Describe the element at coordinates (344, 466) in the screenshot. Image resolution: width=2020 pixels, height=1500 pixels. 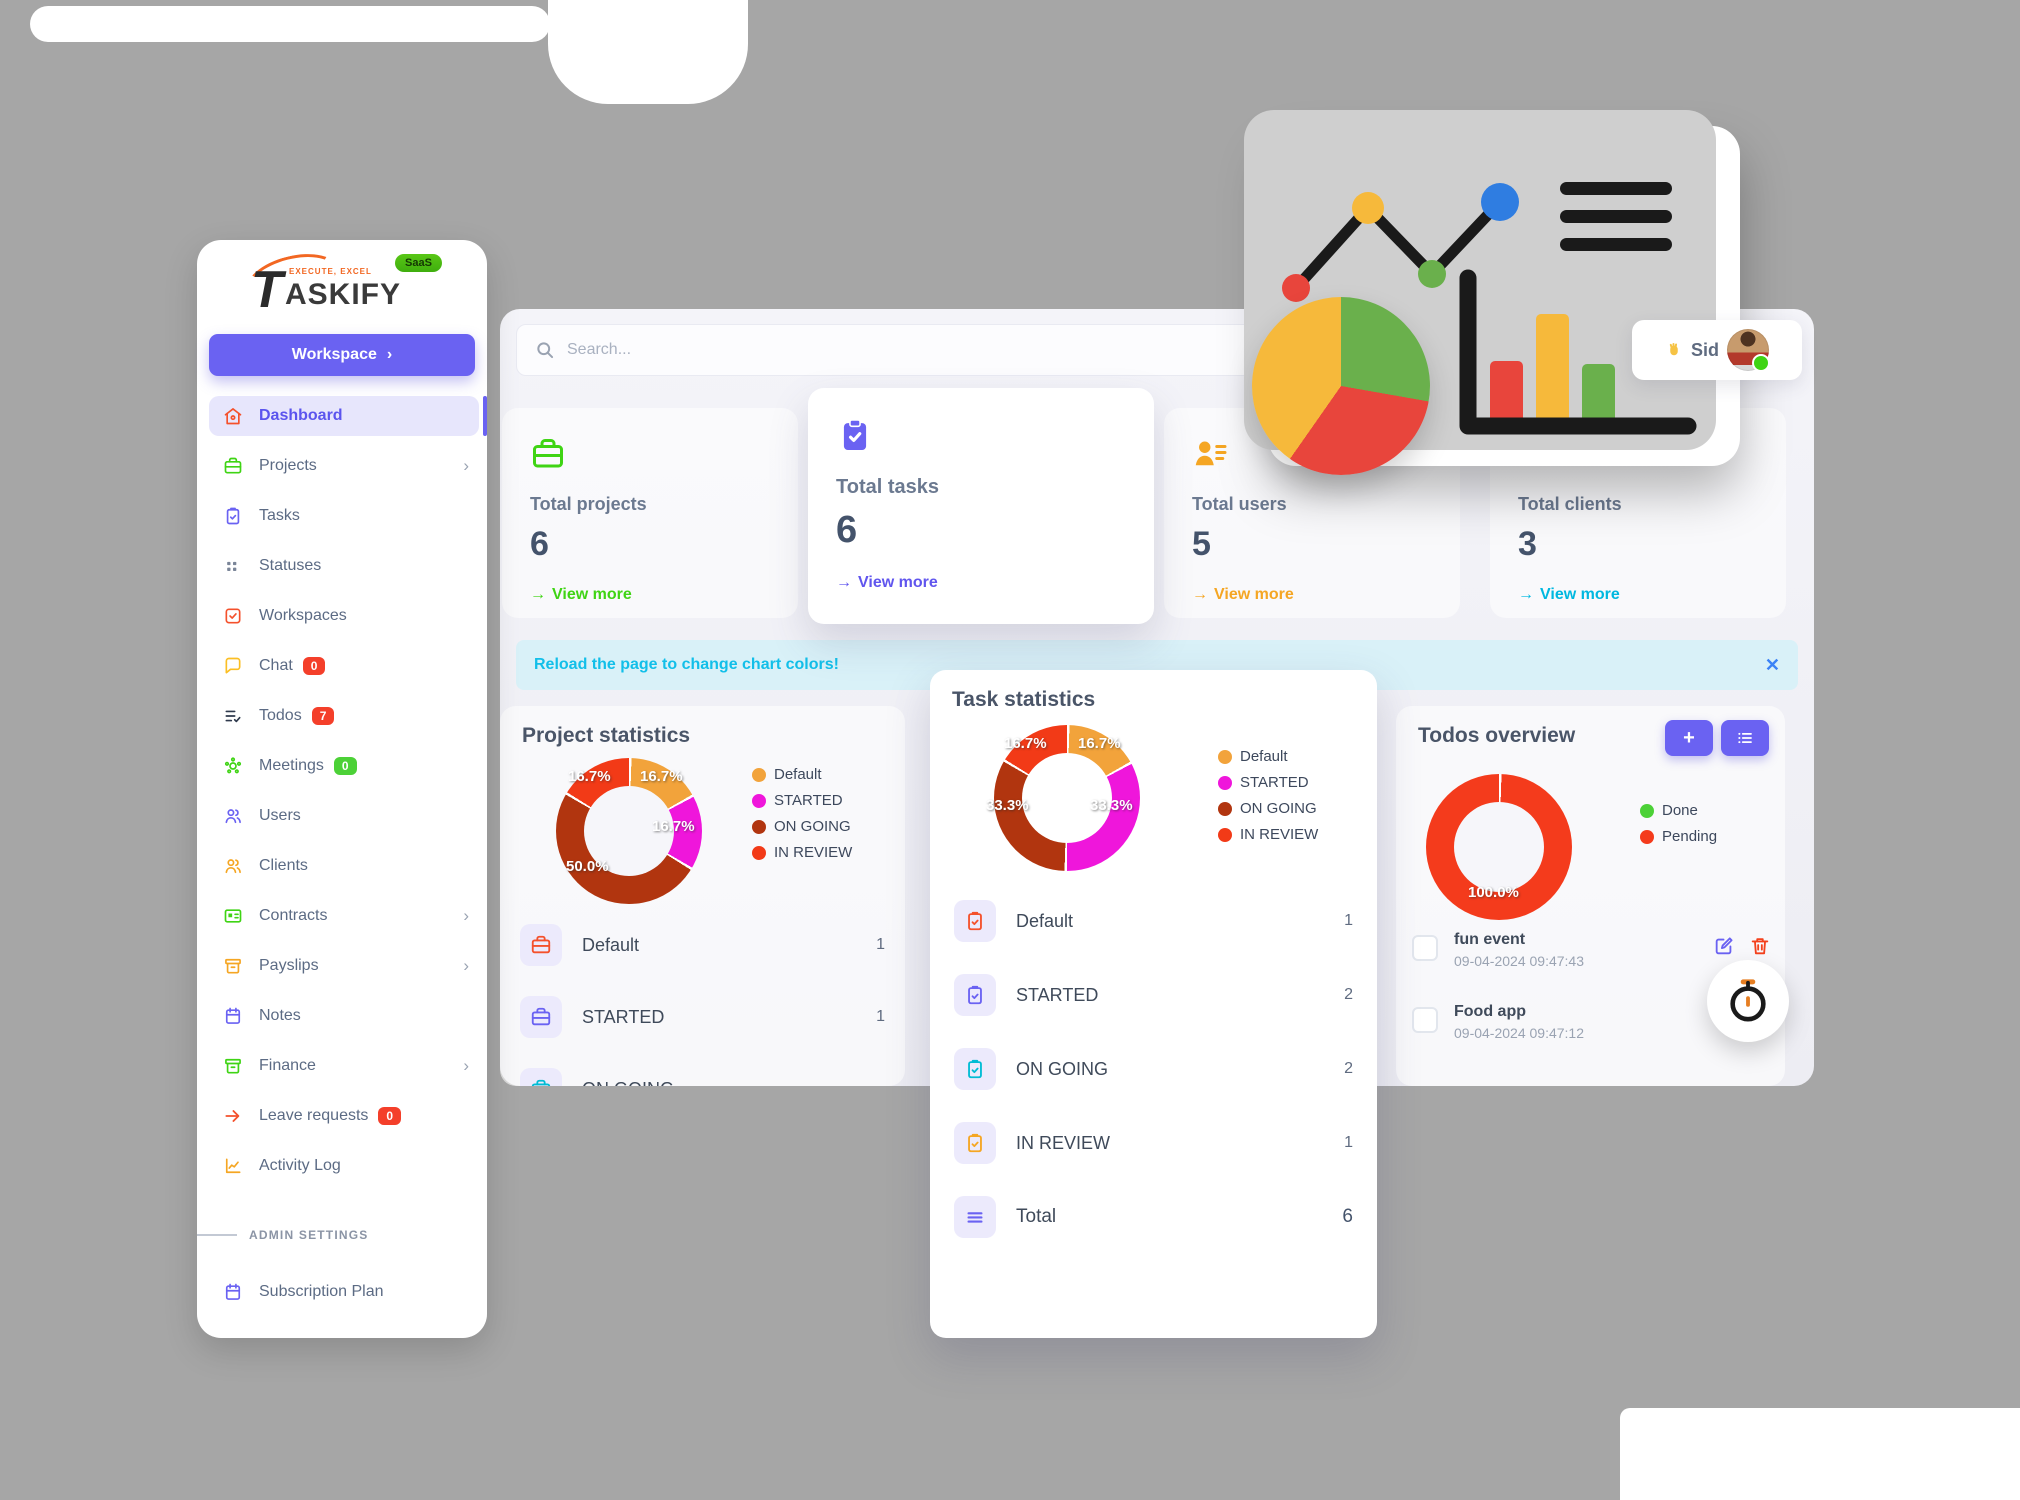
I see `sidebar-item-projects: Projects ›` at that location.